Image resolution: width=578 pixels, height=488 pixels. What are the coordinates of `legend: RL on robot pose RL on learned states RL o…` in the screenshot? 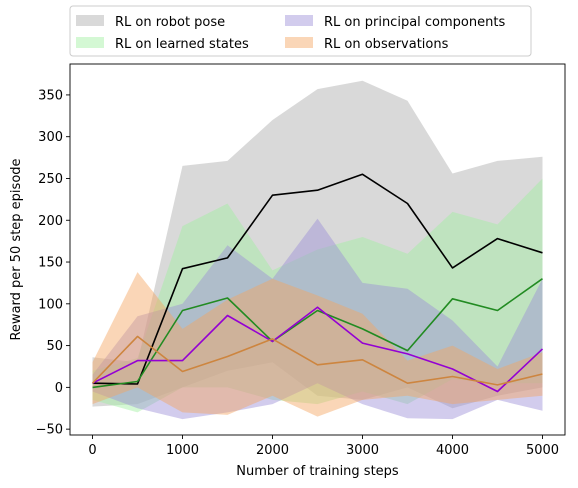 It's located at (300, 31).